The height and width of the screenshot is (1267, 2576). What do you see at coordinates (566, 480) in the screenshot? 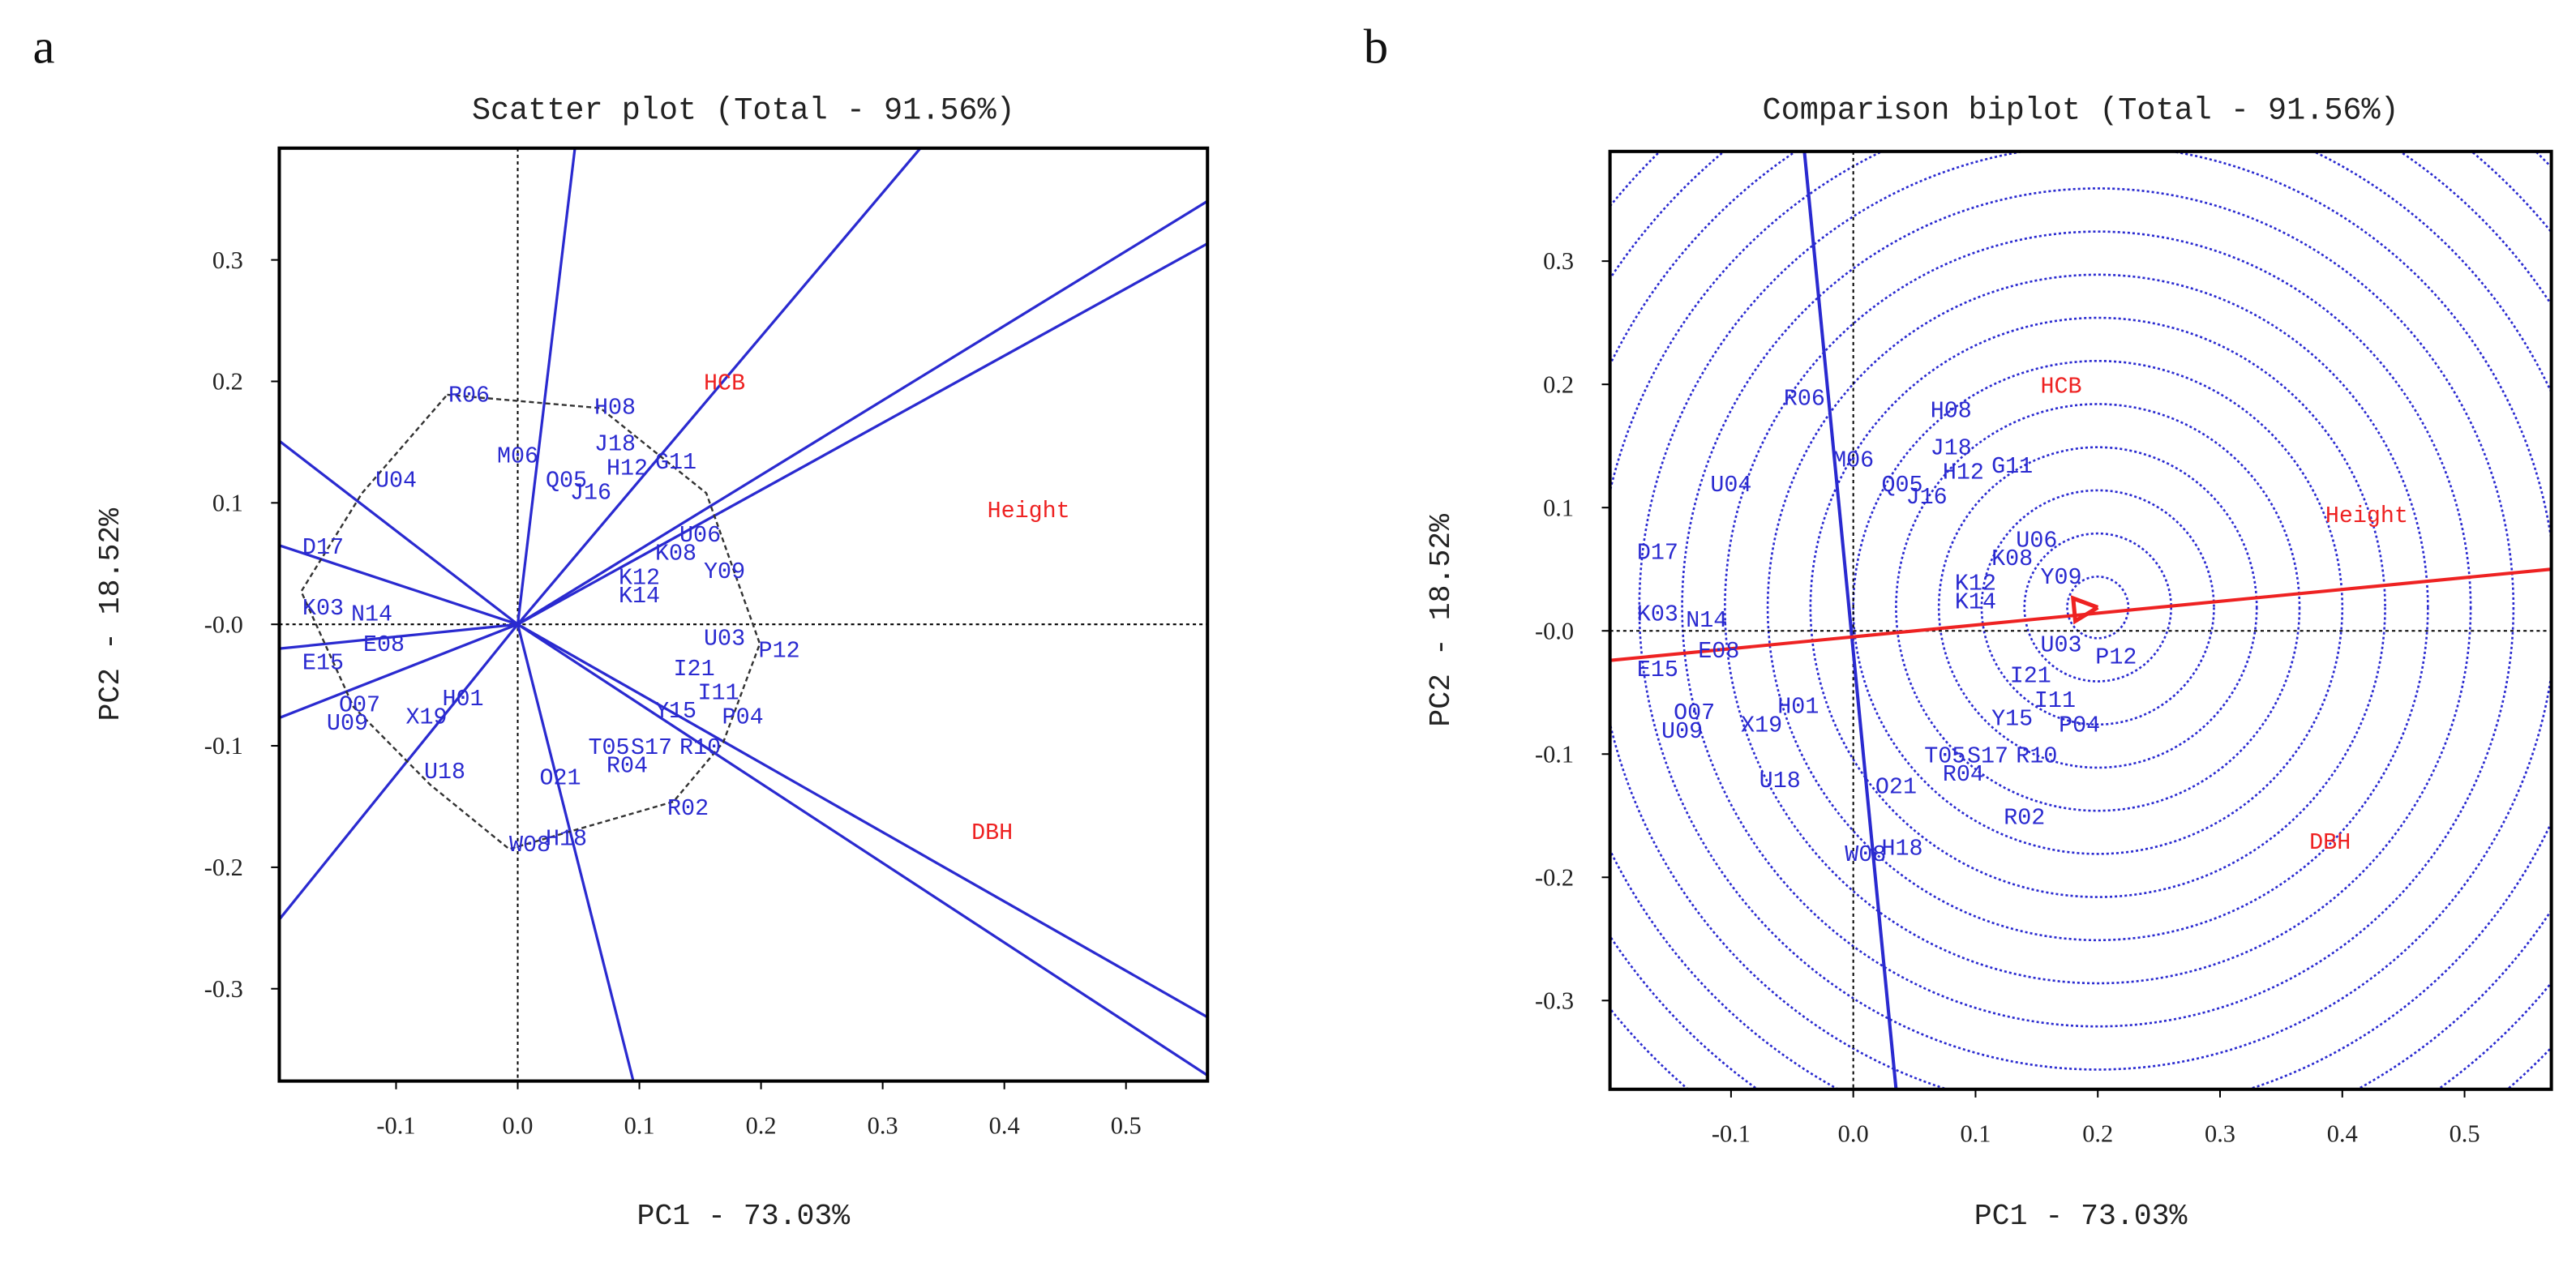
I see `genotype-label: Q05` at bounding box center [566, 480].